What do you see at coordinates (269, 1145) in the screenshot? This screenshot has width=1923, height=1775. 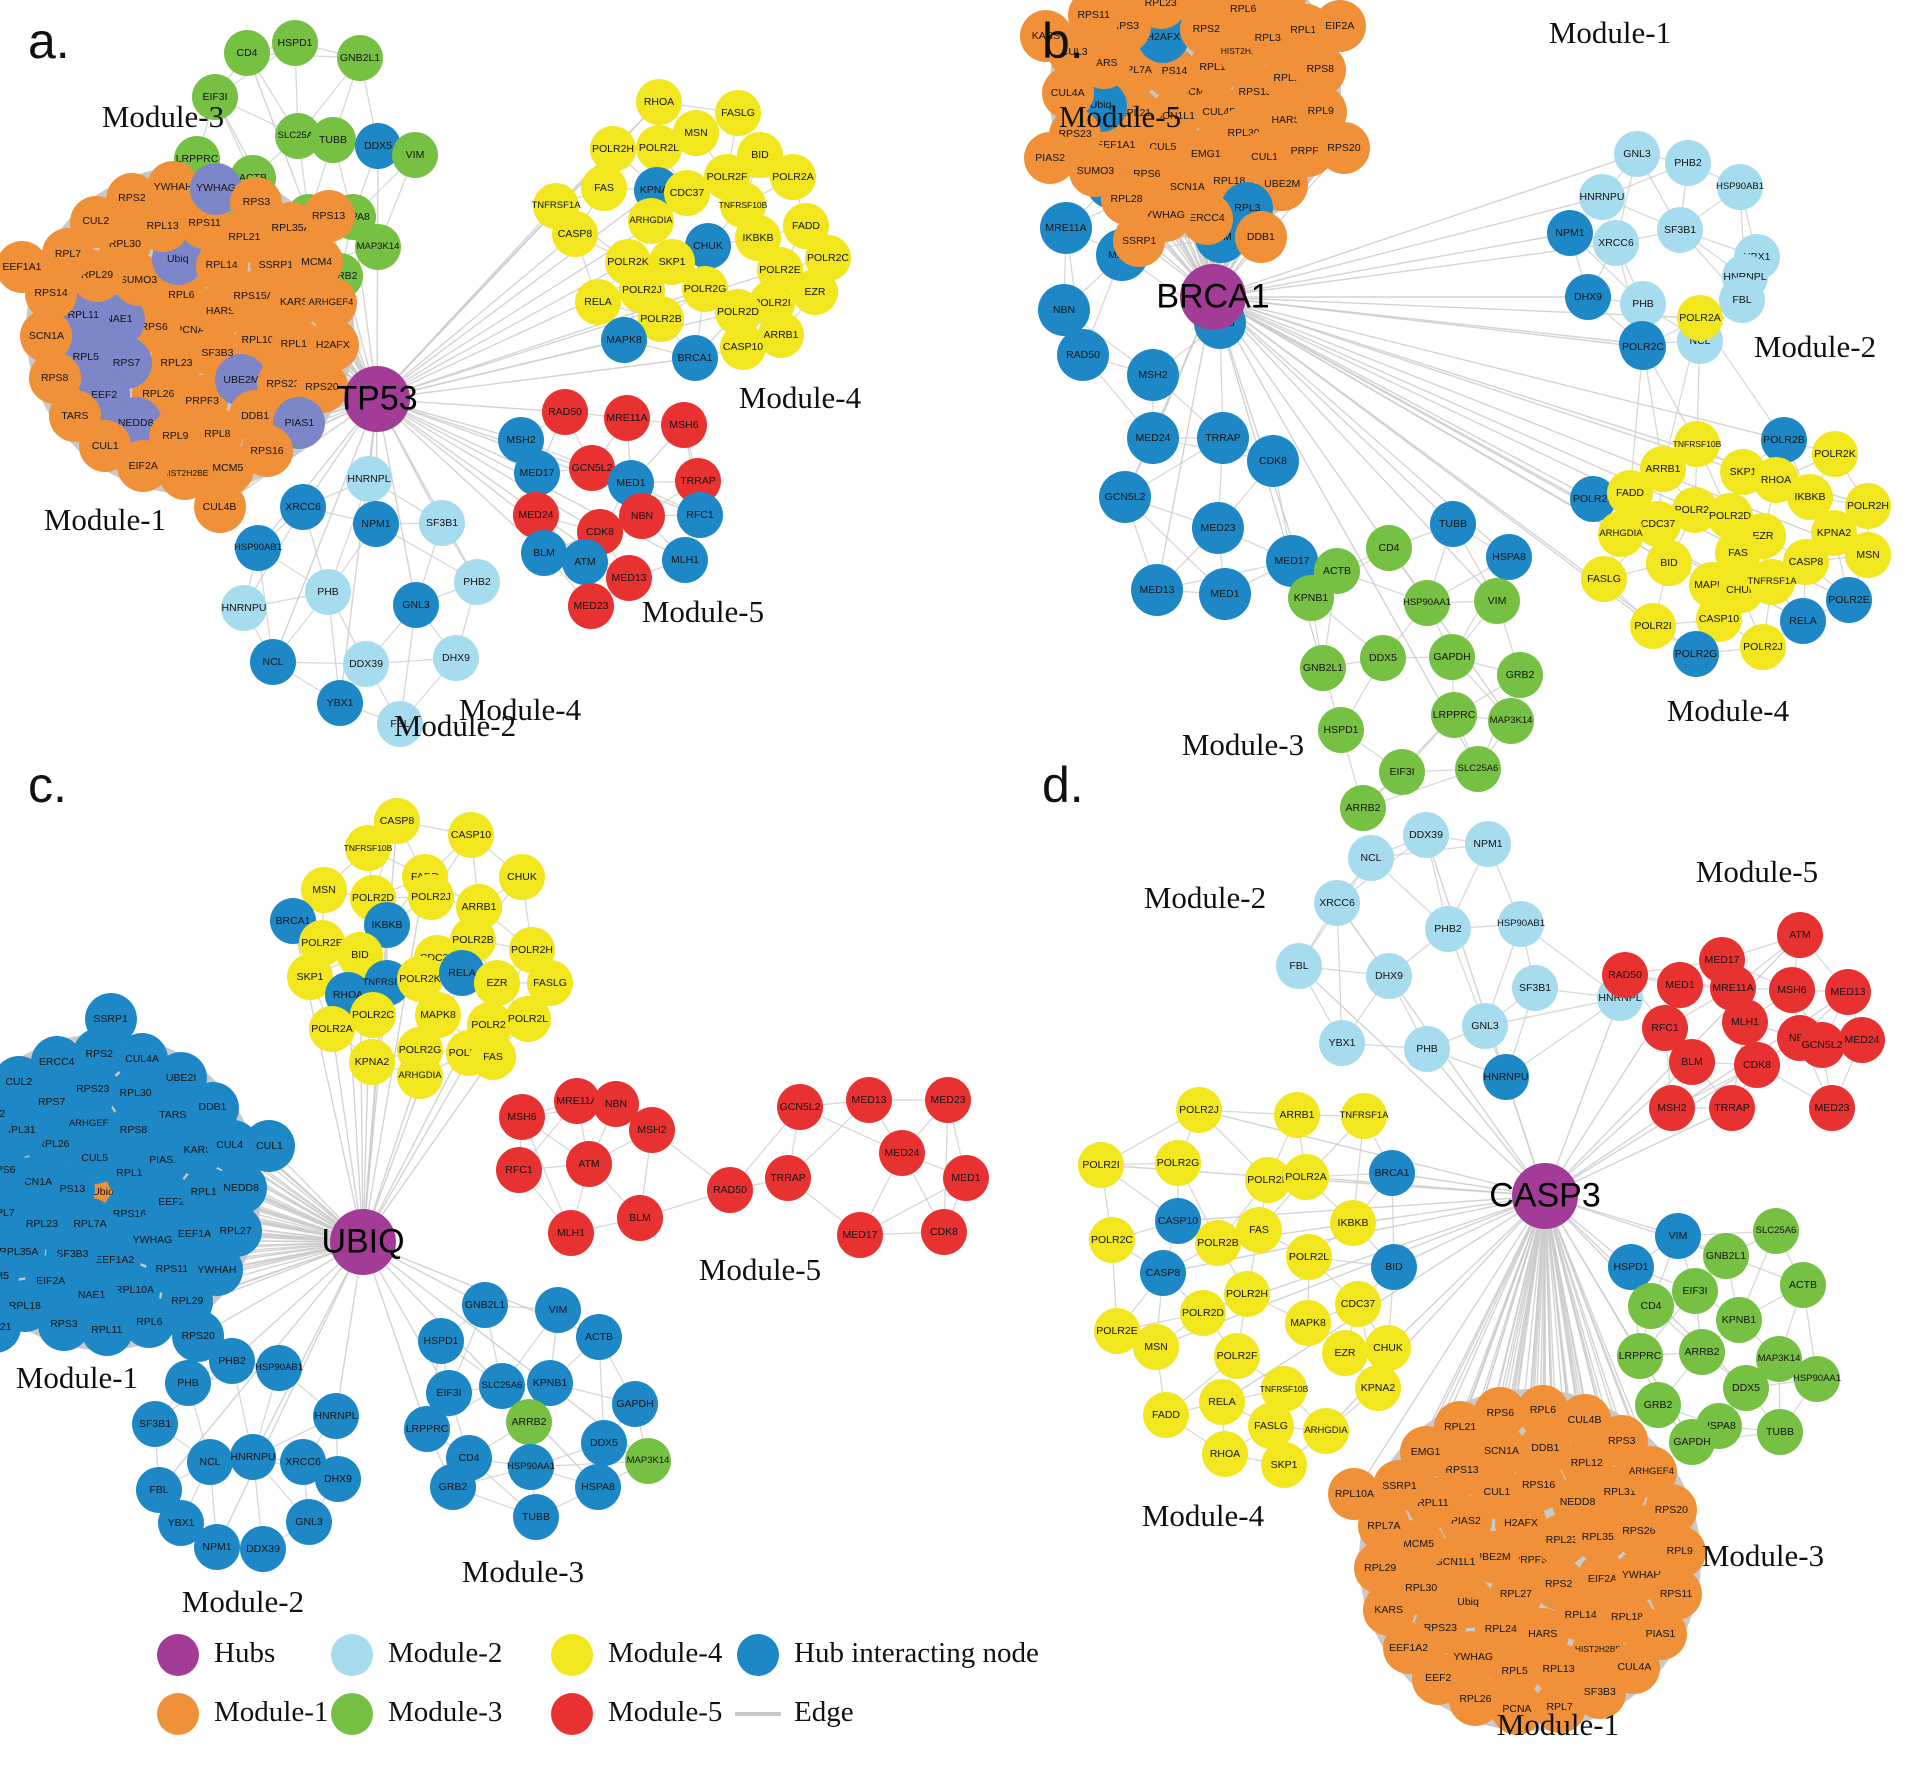 I see `node-CUL1: CUL1` at bounding box center [269, 1145].